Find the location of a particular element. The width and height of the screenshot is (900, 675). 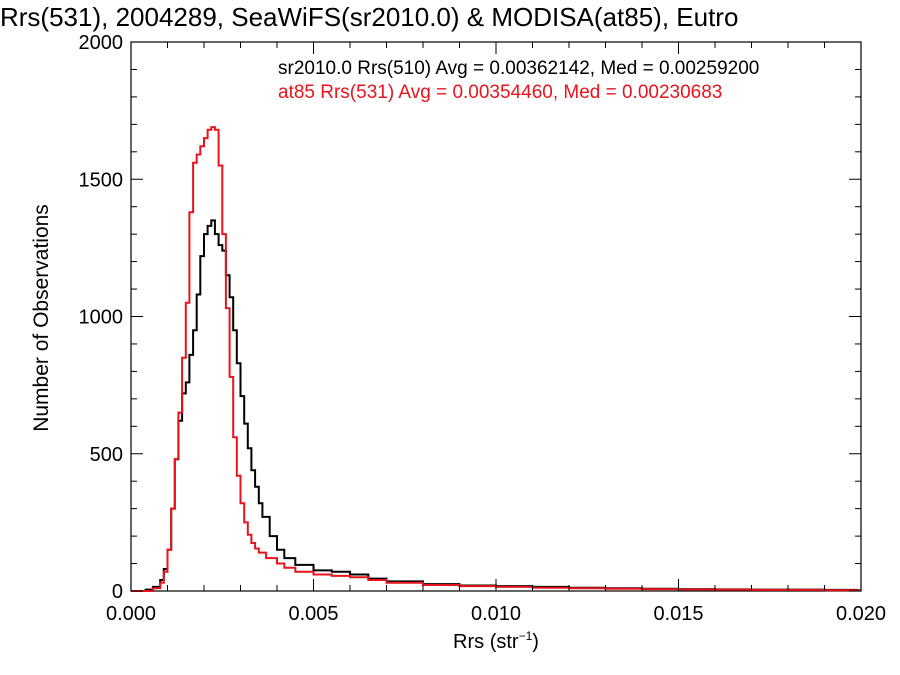

x-axis-label-superscript: −1 is located at coordinates (526, 636).